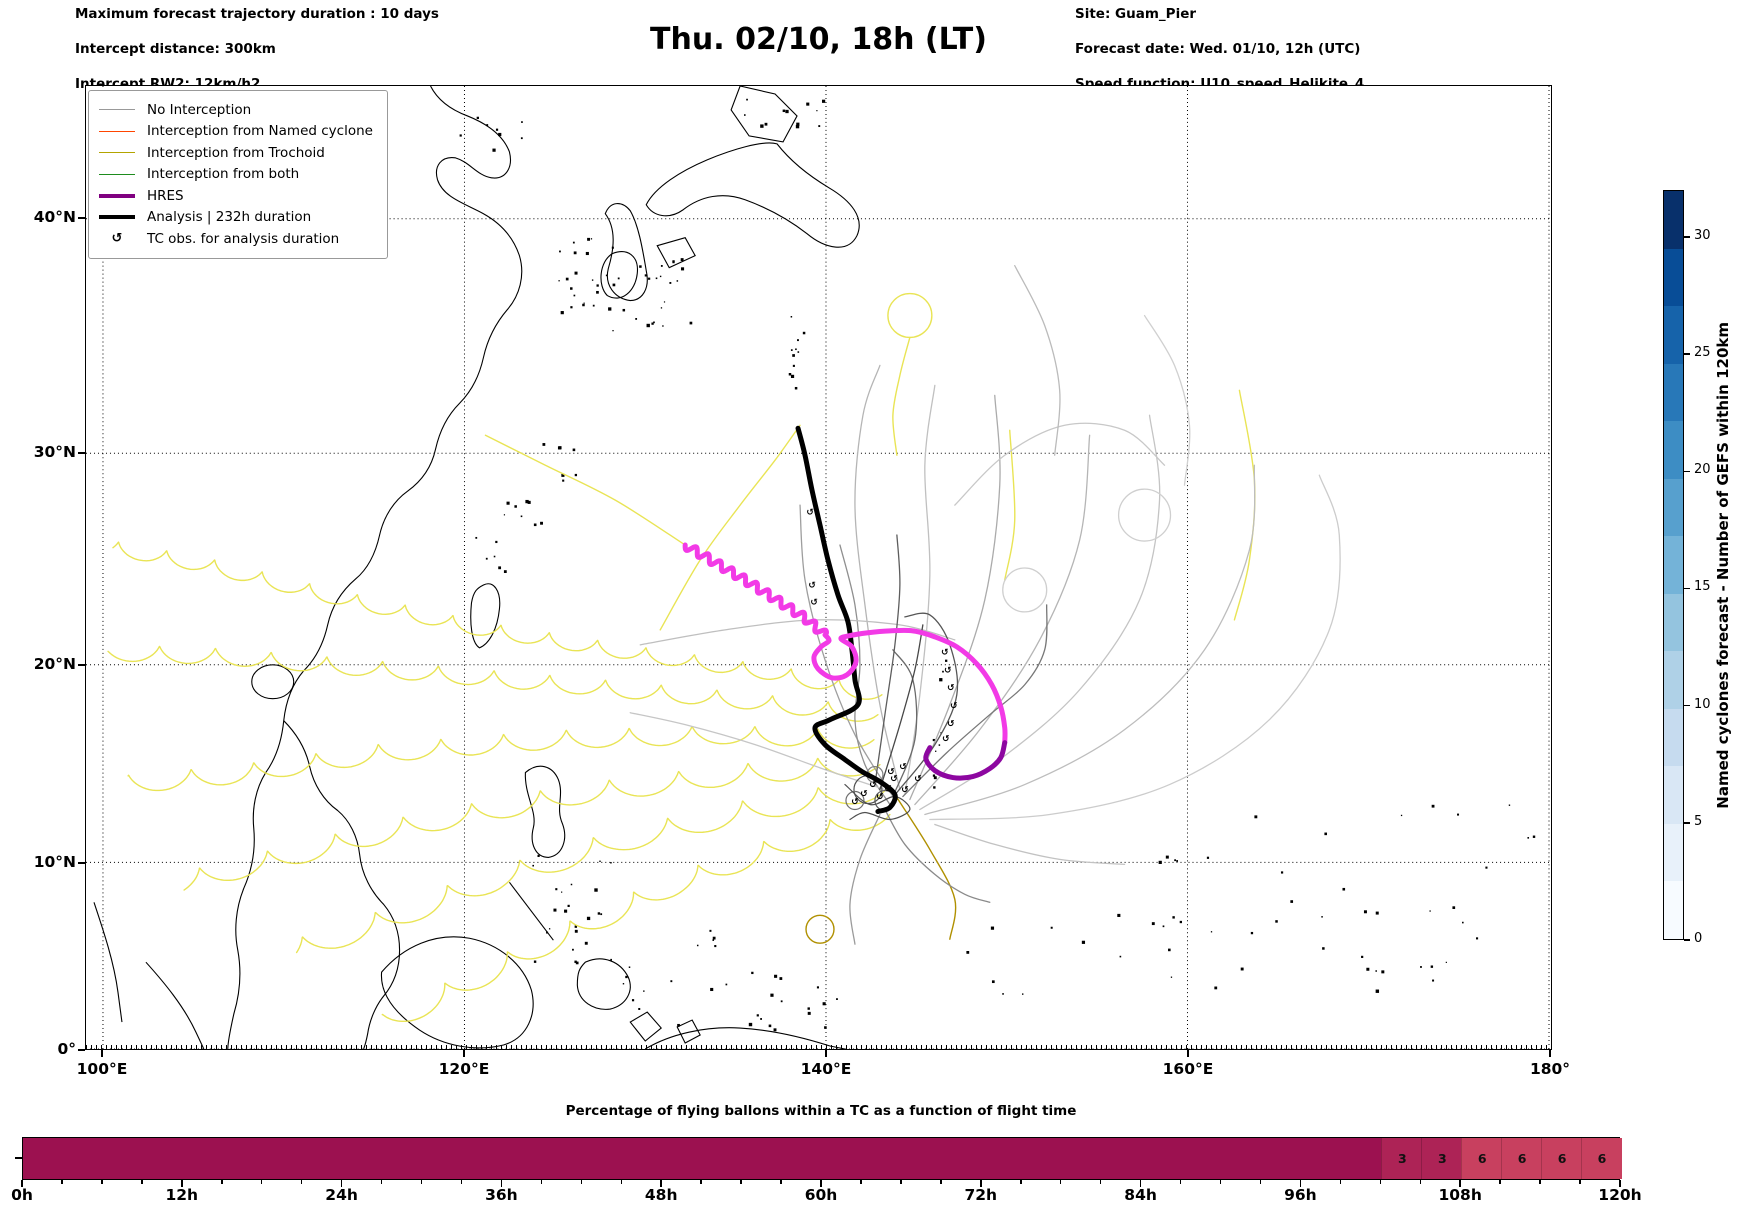 This screenshot has height=1213, width=1748. What do you see at coordinates (102, 1069) in the screenshot?
I see `x-tick-label-0: 100°E` at bounding box center [102, 1069].